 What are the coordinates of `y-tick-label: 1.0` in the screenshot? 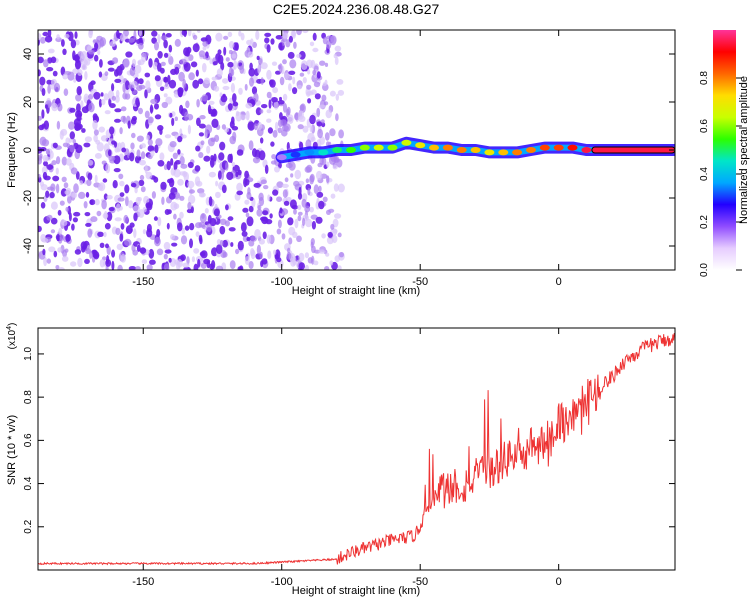 It's located at (28, 354).